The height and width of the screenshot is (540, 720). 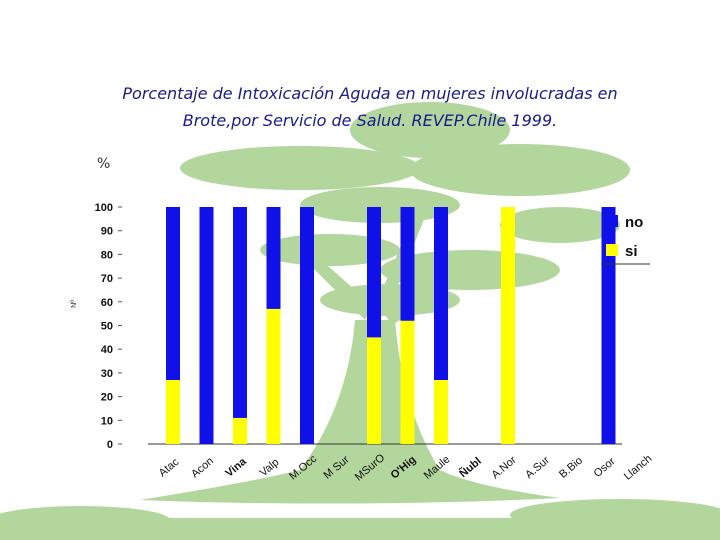 I want to click on legend-label-si: si, so click(x=631, y=251).